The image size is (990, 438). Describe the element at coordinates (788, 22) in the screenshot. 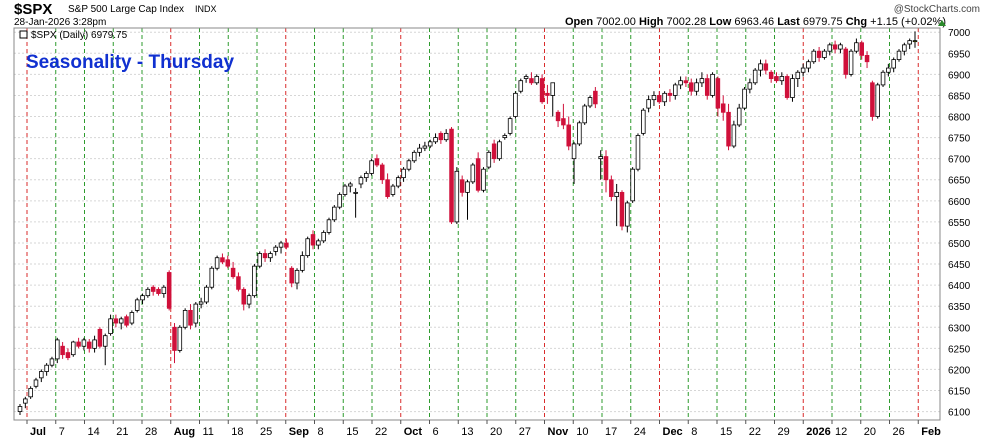

I see `last-label: Last` at that location.